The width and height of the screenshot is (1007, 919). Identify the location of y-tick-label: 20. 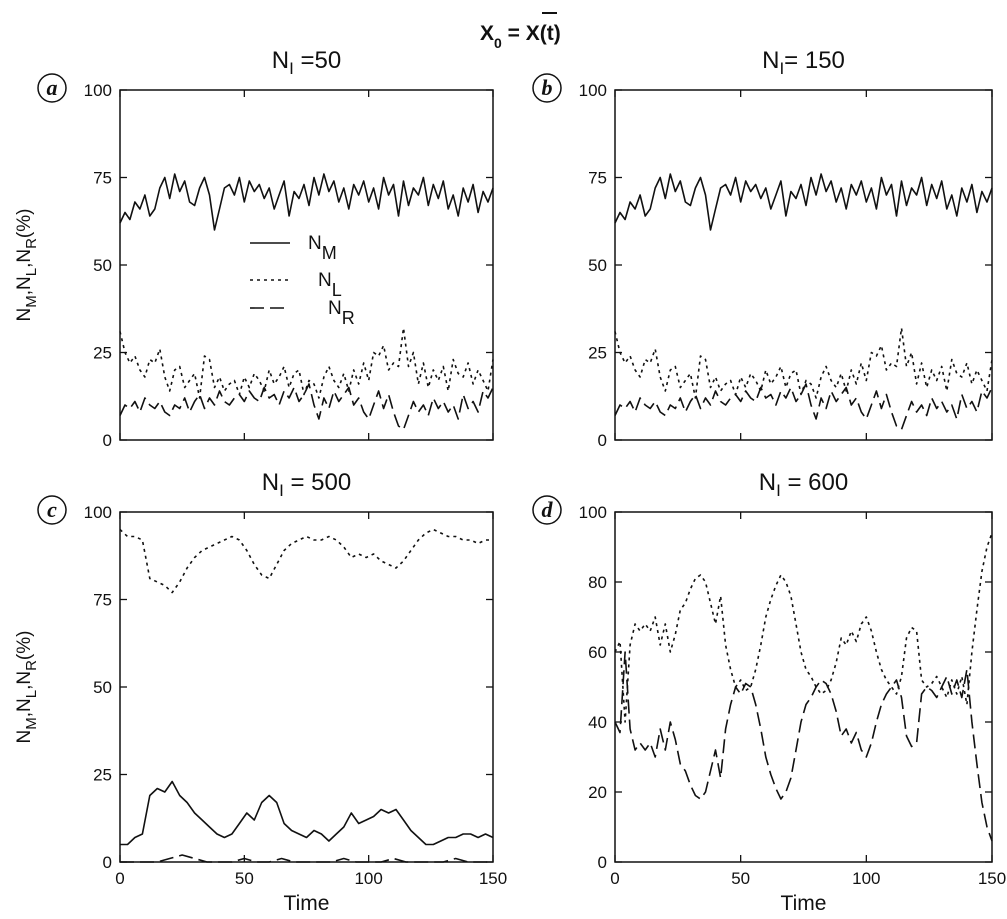
(597, 792).